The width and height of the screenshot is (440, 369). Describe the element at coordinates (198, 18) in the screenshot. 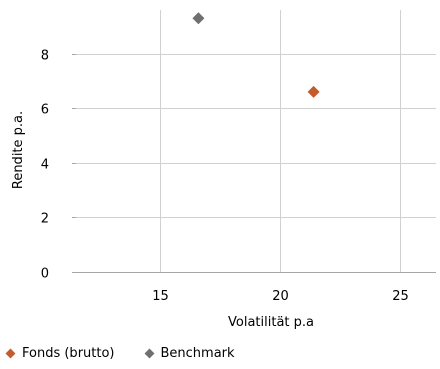

I see `benchmark-data-point` at that location.